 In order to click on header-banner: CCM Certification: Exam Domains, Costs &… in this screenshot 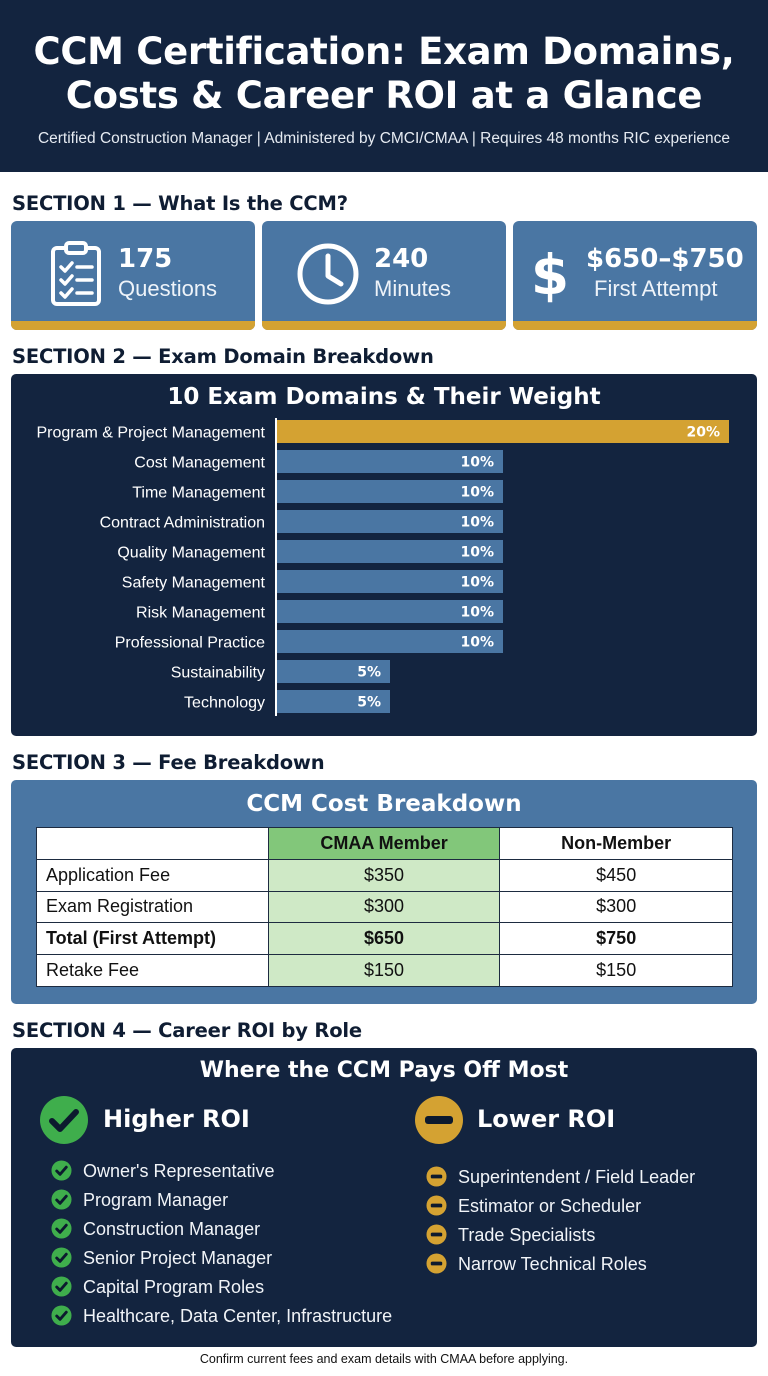, I will do `click(384, 86)`.